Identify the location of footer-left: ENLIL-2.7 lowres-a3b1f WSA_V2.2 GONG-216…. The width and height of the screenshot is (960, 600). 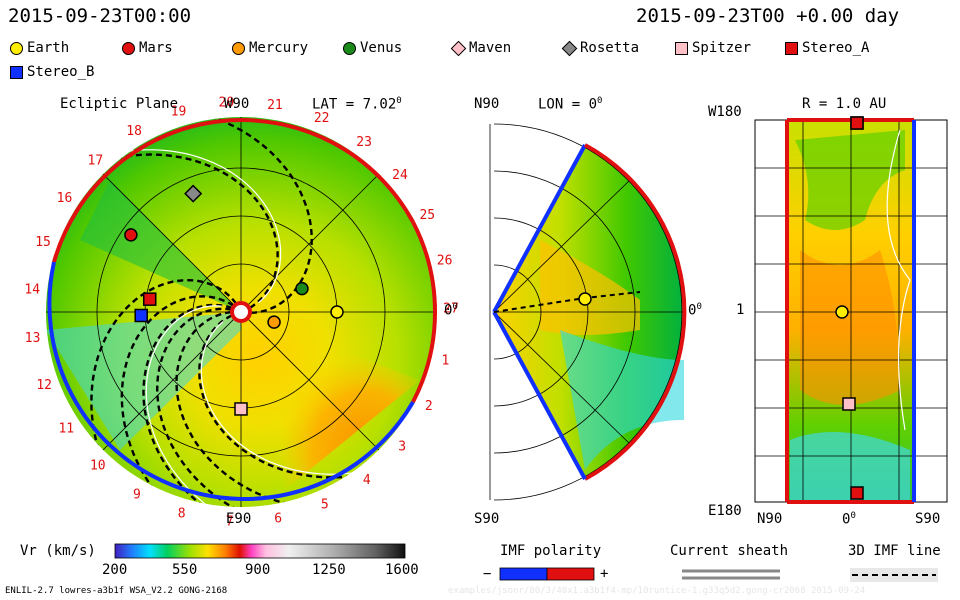
(116, 591).